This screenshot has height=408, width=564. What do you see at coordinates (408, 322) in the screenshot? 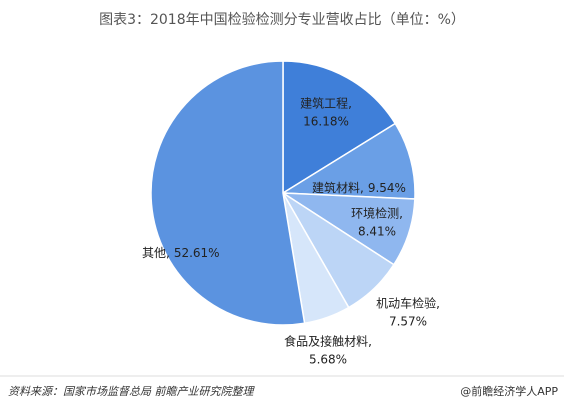
I see `slice-value-label: 7.57%` at bounding box center [408, 322].